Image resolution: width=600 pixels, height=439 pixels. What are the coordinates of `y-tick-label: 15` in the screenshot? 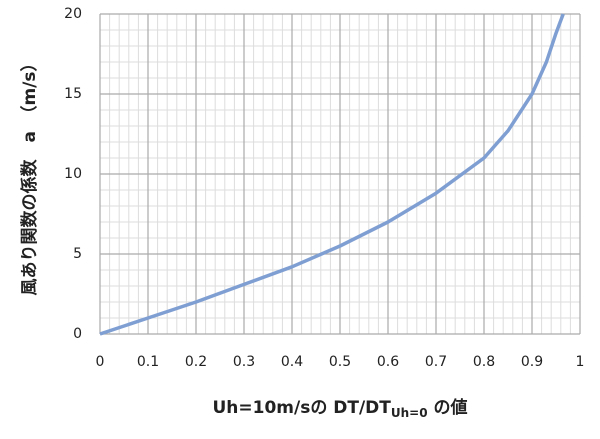 It's located at (73, 94).